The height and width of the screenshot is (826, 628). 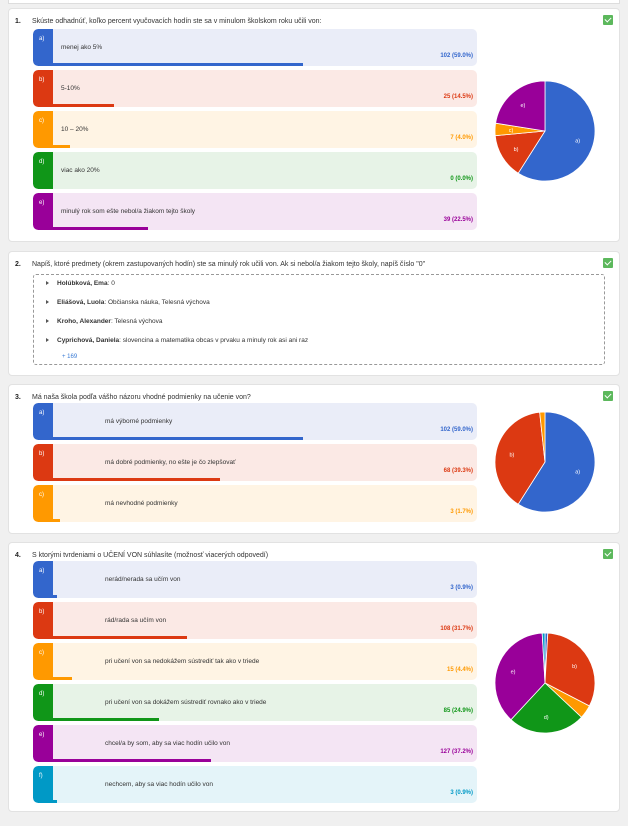 What do you see at coordinates (546, 708) in the screenshot?
I see `pie-slice-d` at bounding box center [546, 708].